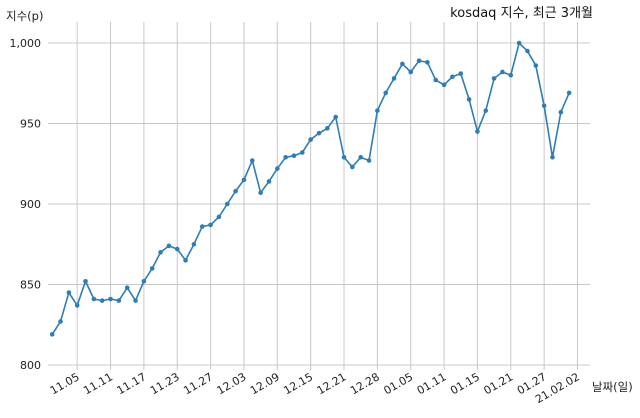  I want to click on y-tick-label: 800, so click(30, 365).